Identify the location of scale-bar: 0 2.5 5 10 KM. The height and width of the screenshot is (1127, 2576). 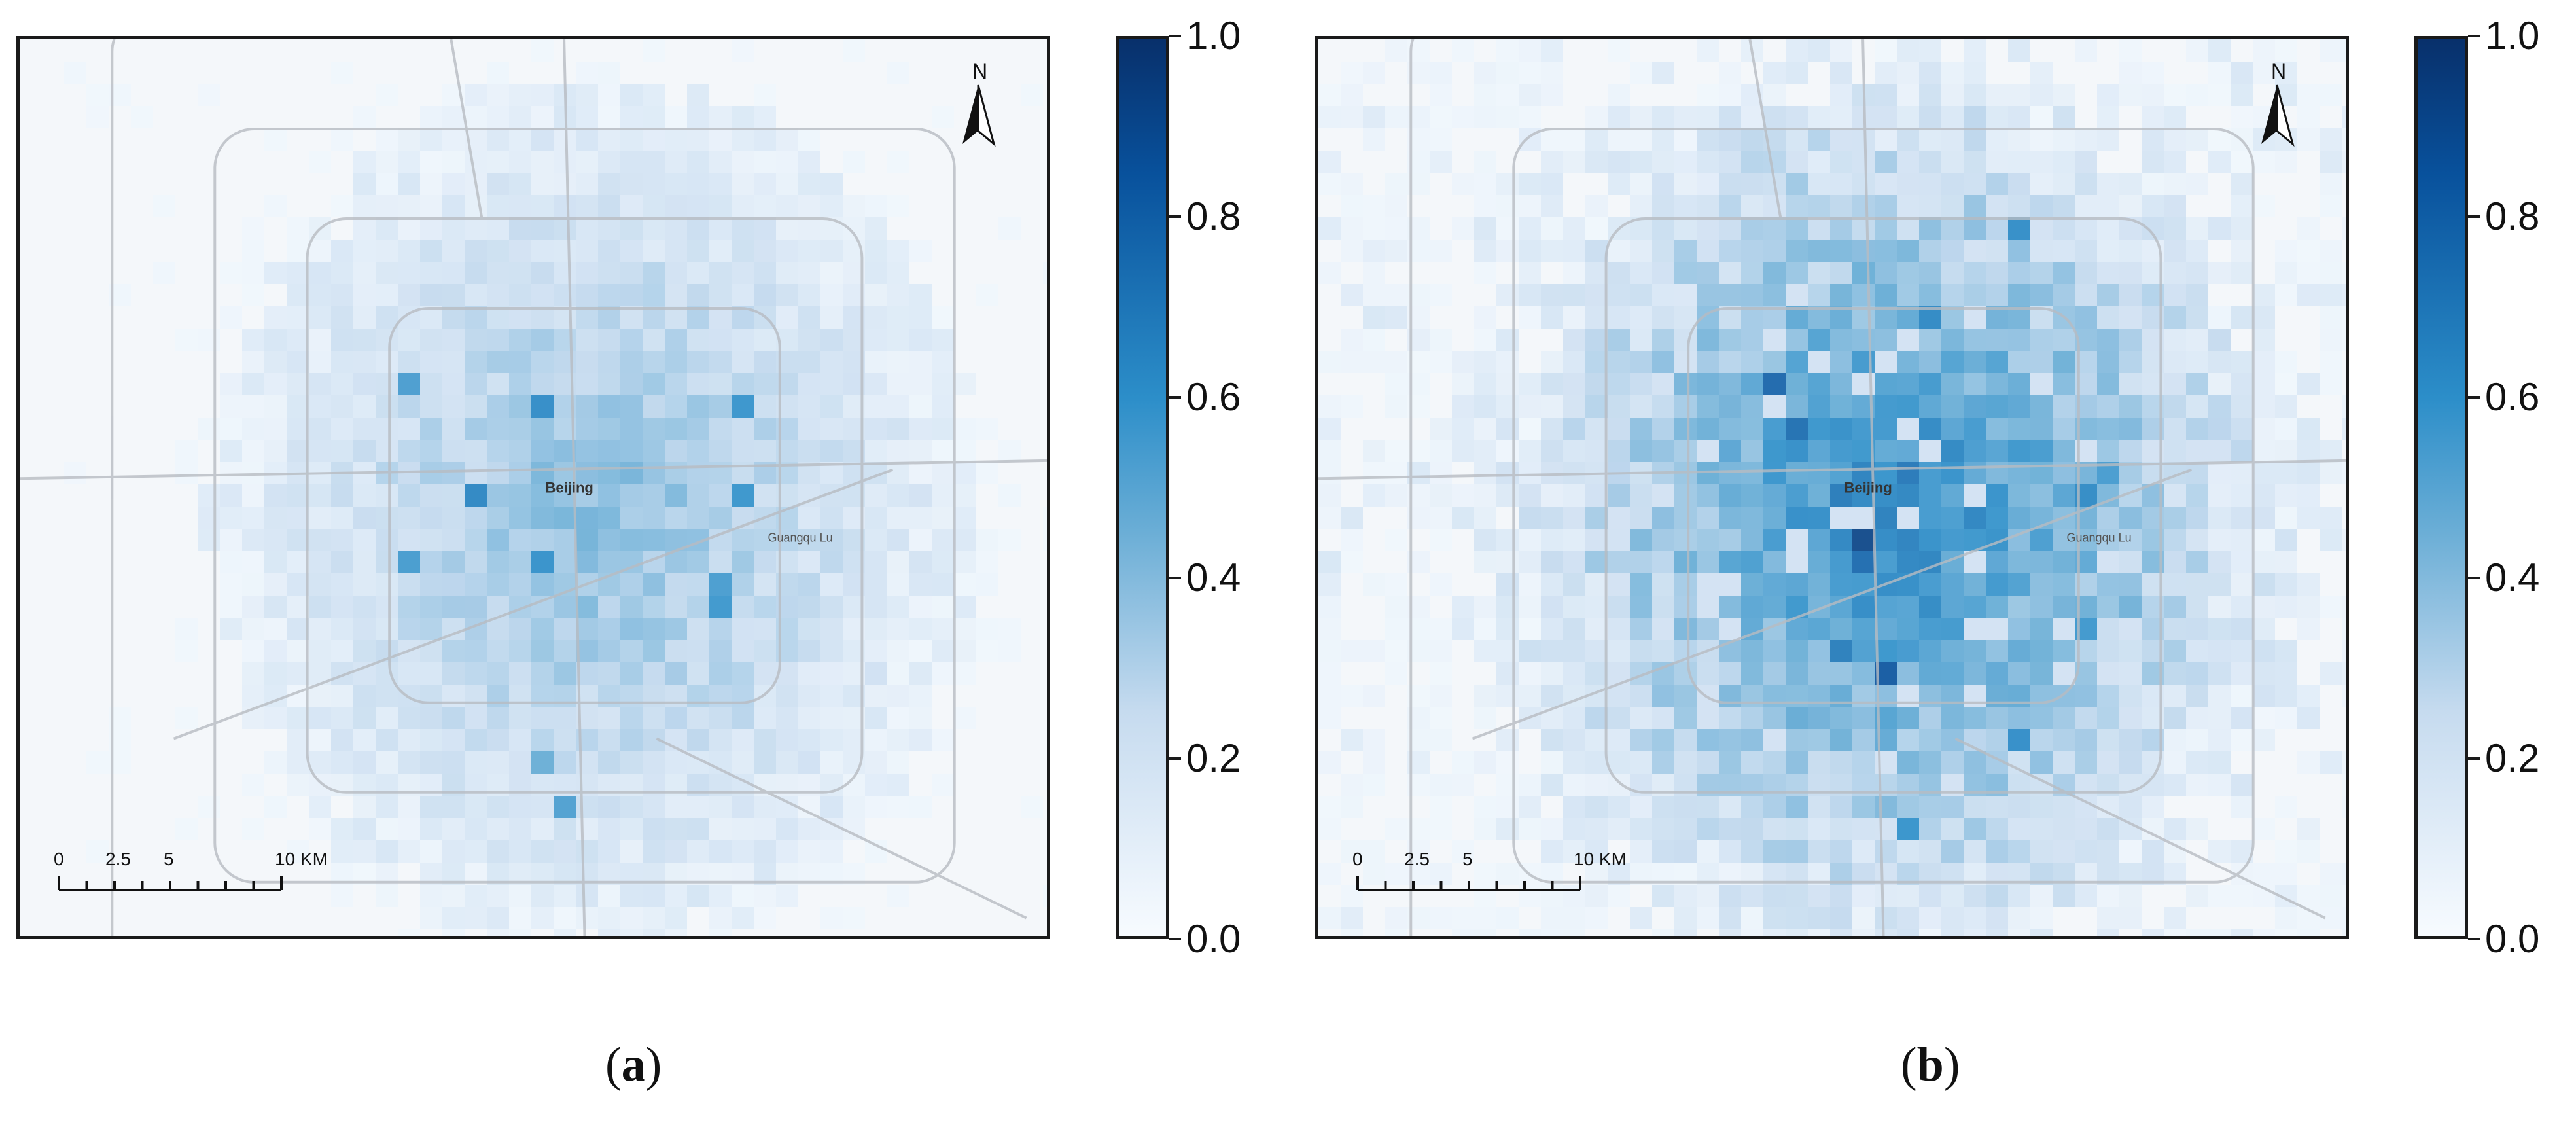
(1489, 870).